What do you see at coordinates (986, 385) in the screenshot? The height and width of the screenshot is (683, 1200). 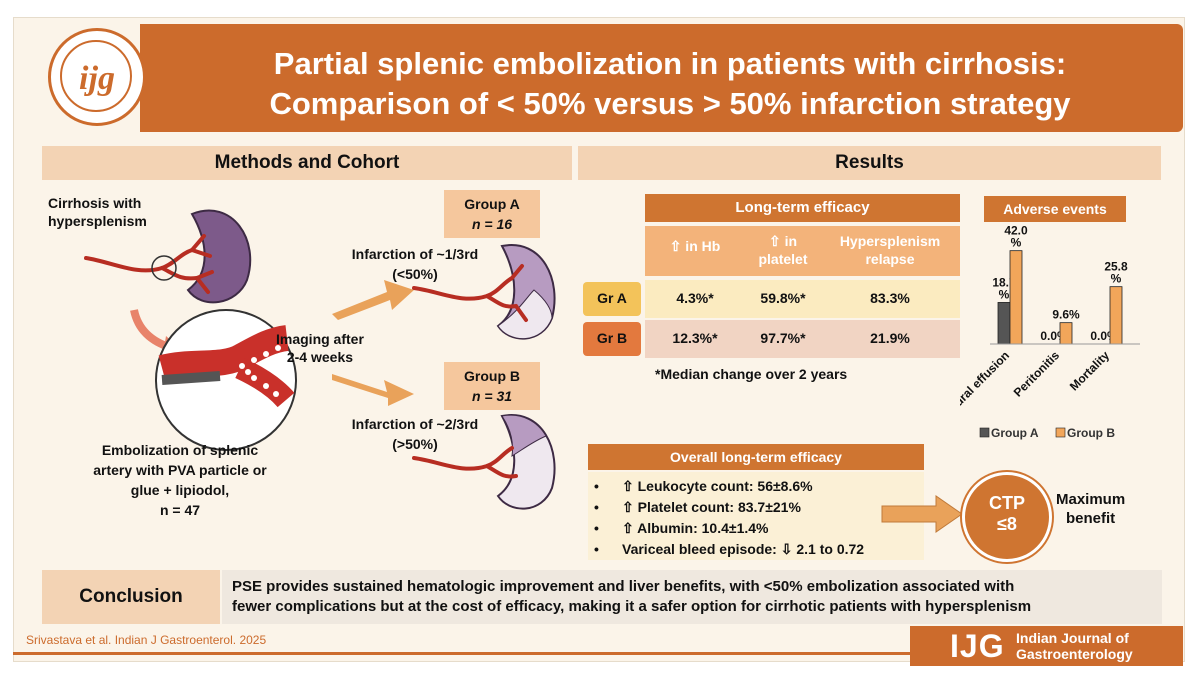 I see `category-label-0: Pleural effusion` at bounding box center [986, 385].